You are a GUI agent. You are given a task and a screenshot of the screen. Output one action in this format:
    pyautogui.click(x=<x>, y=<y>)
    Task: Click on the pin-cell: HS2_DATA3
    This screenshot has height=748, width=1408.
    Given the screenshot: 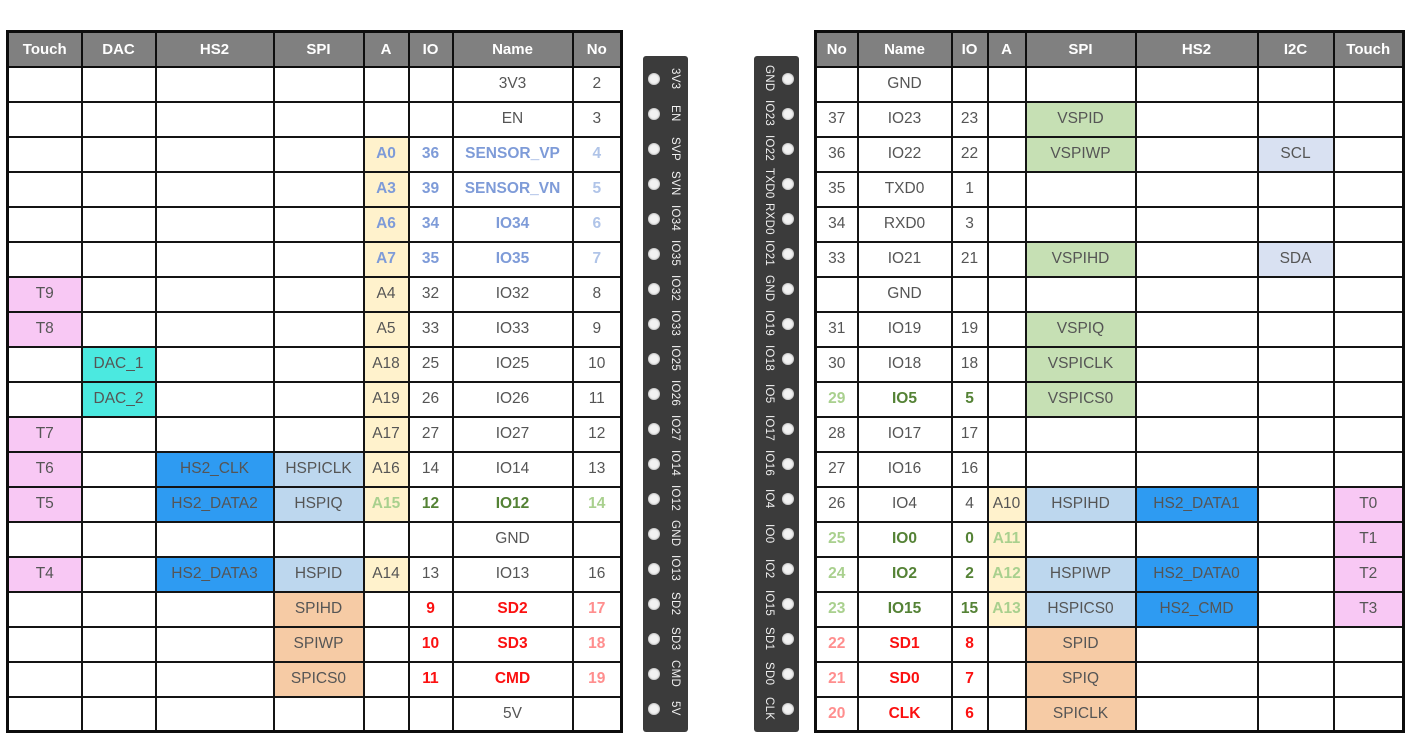 What is the action you would take?
    pyautogui.click(x=214, y=574)
    